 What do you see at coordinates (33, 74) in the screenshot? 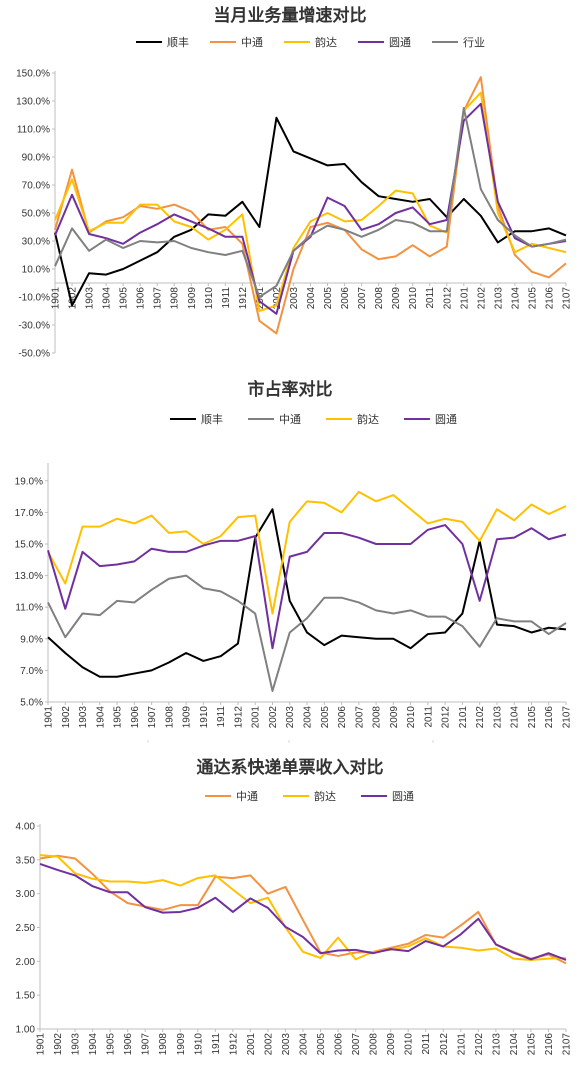
I see `y-tick-label: 150.0%` at bounding box center [33, 74].